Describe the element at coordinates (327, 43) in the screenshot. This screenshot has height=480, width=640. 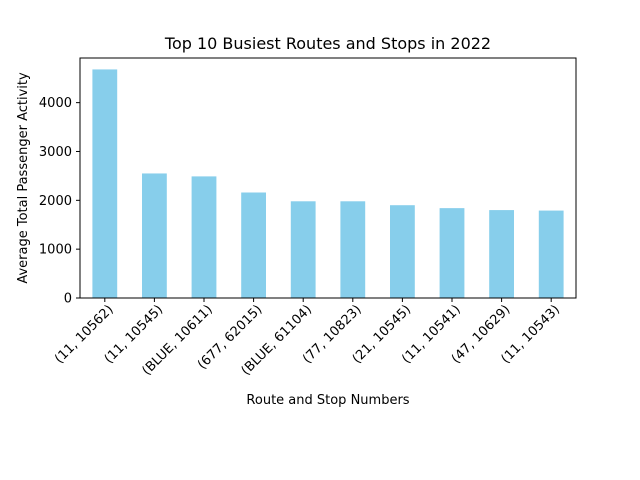
I see `chart-title: Top 10 Busiest Routes and Stops in 2022` at that location.